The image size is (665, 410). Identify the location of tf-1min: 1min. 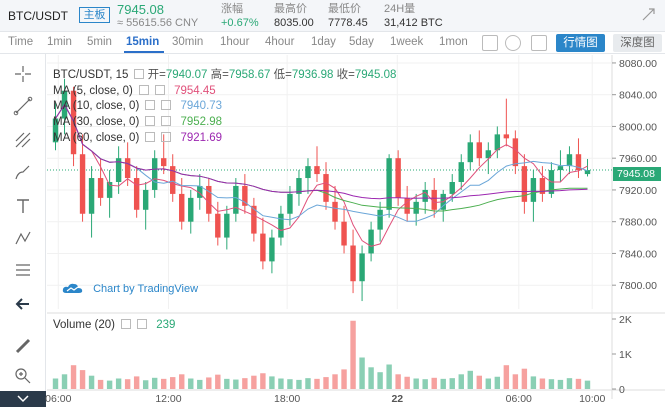
(59, 42).